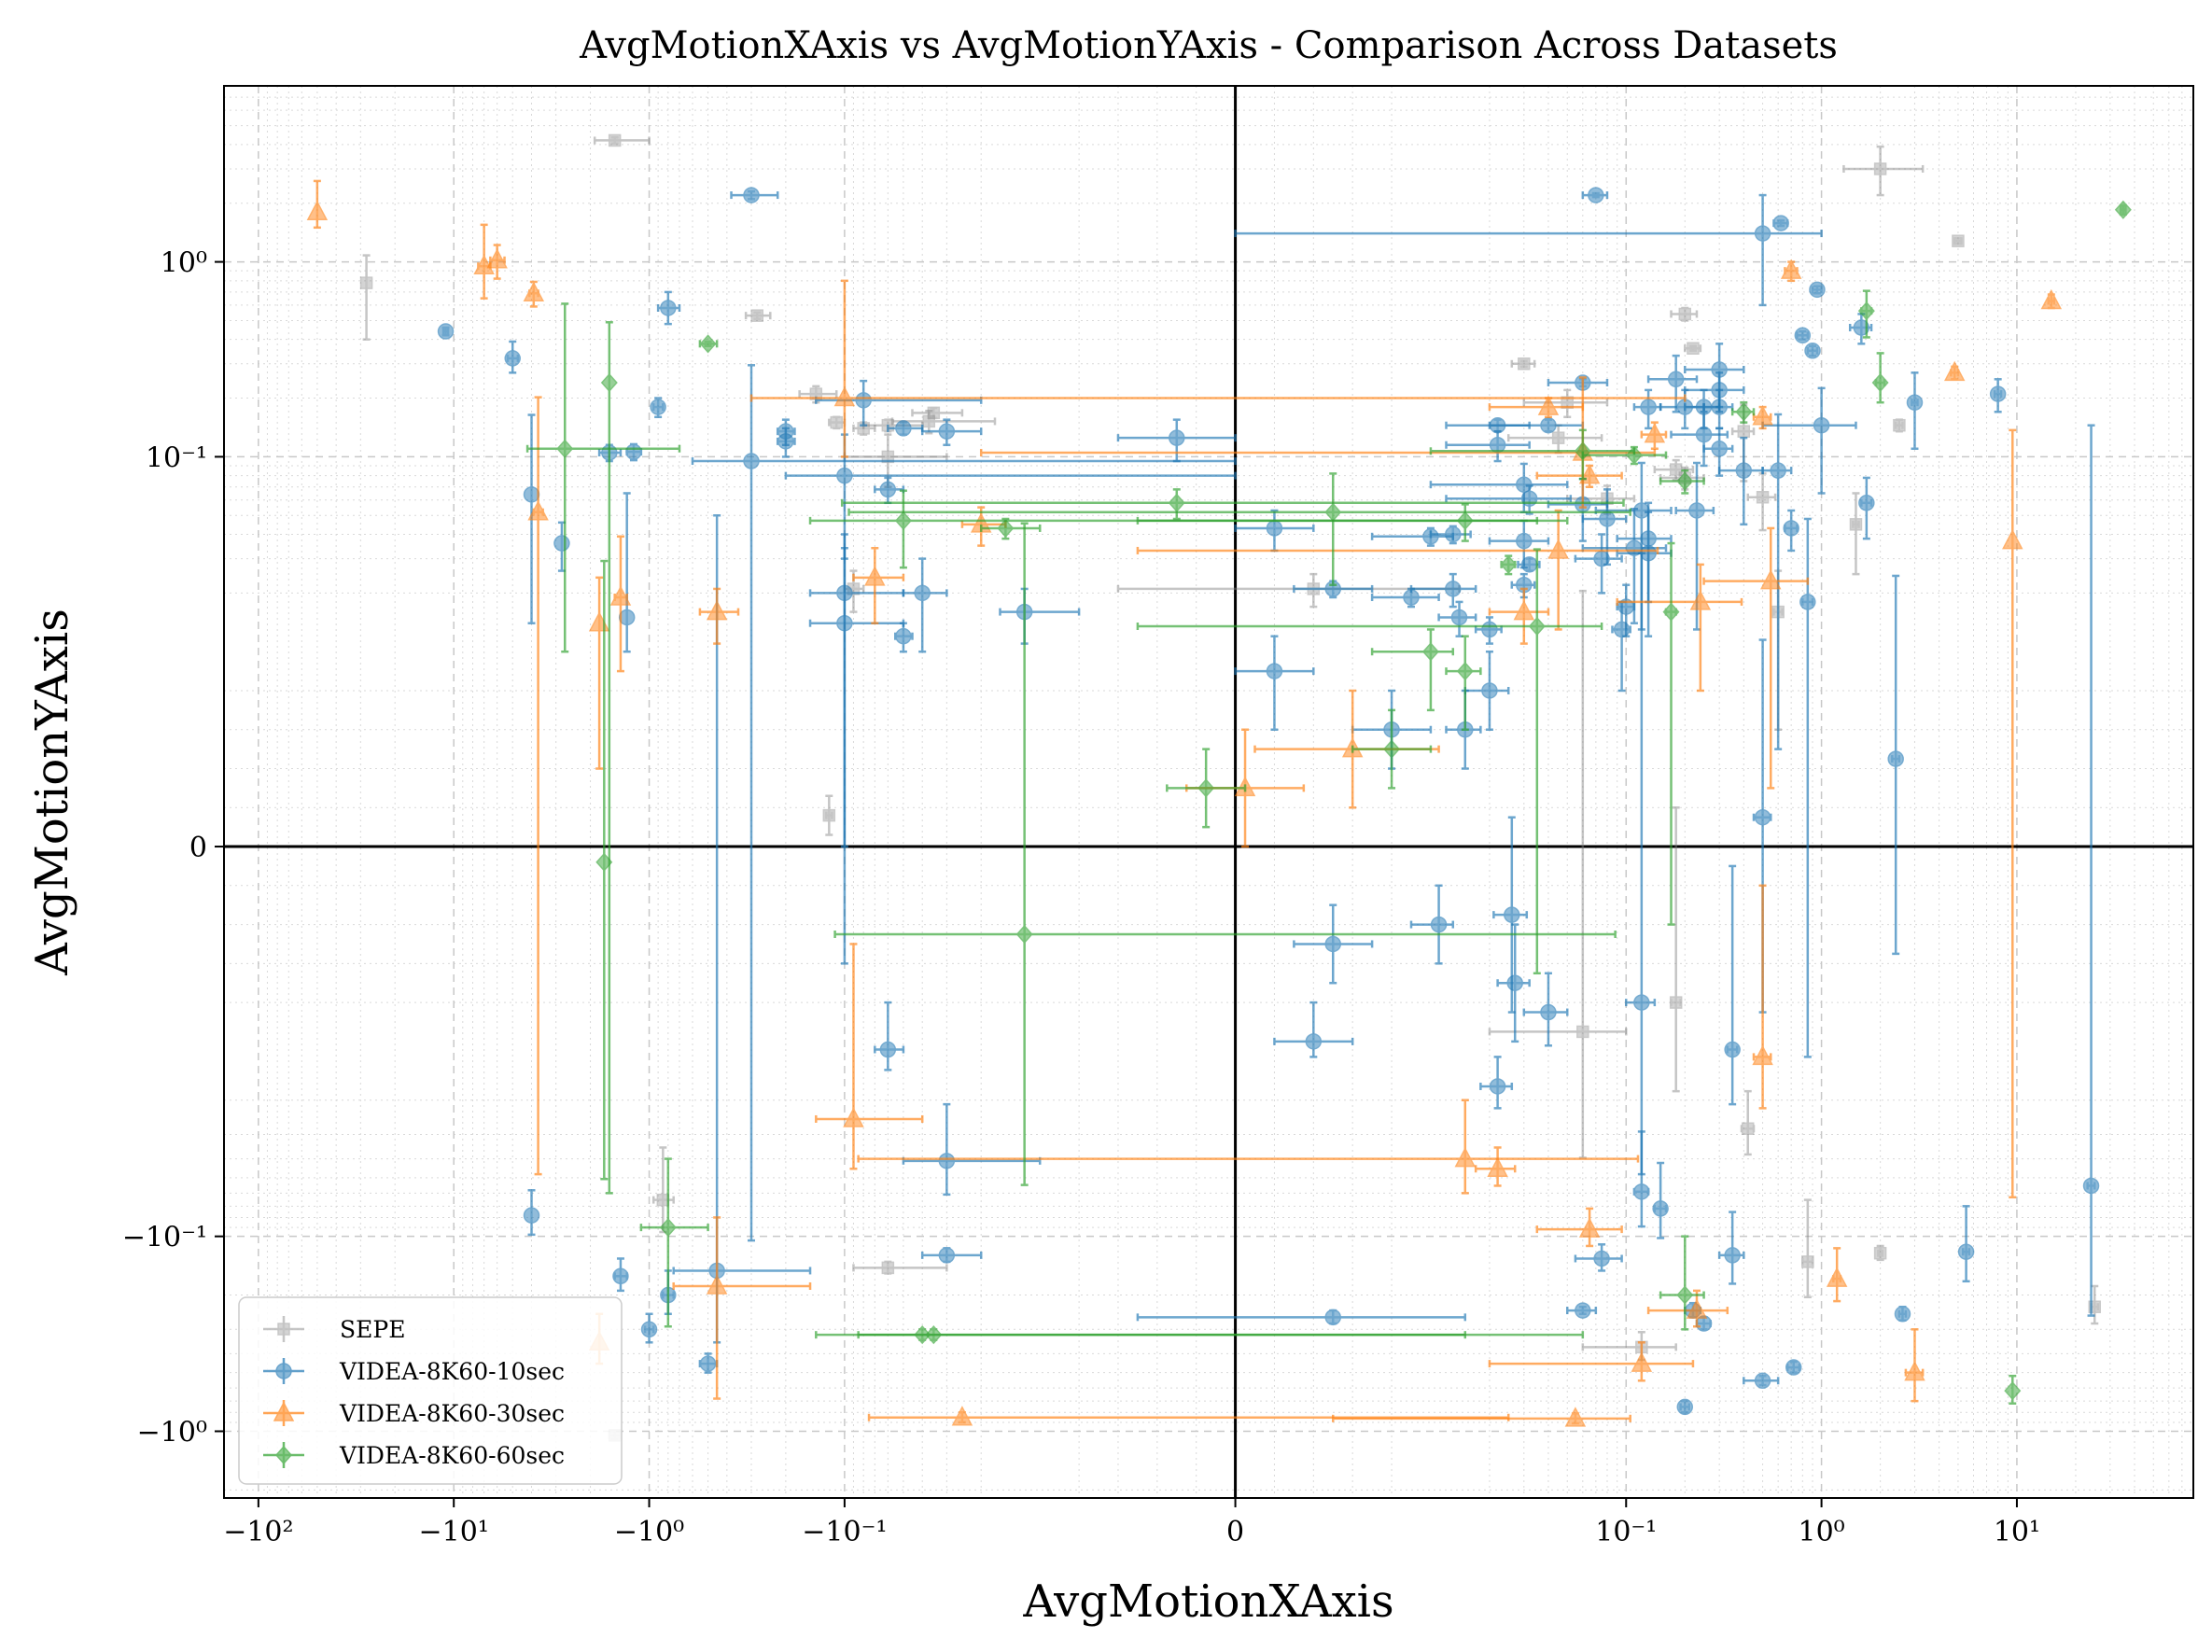  I want to click on legend-label: VIDEA-8K60-30sec, so click(452, 1413).